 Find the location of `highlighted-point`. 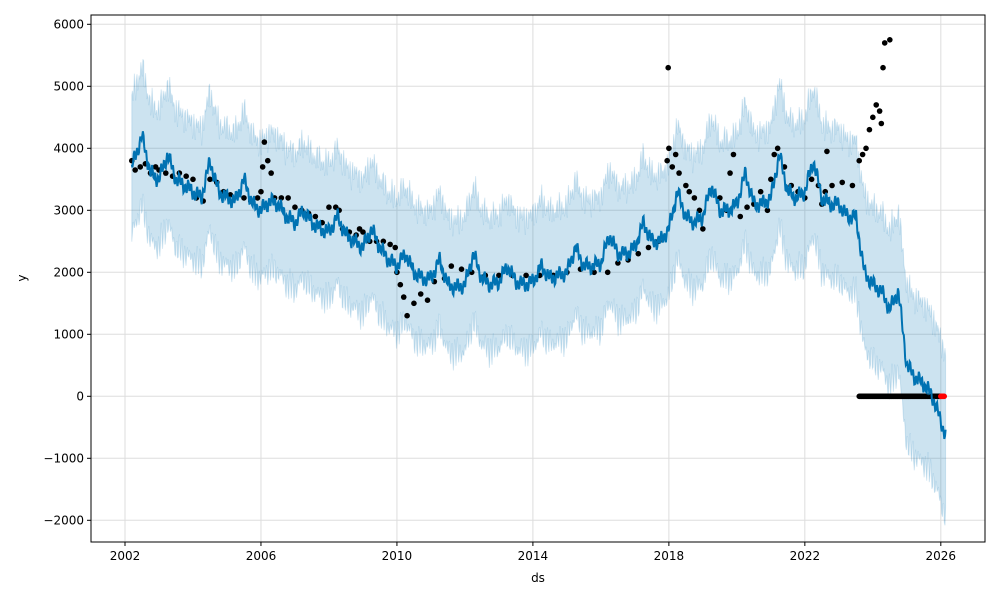

highlighted-point is located at coordinates (944, 396).